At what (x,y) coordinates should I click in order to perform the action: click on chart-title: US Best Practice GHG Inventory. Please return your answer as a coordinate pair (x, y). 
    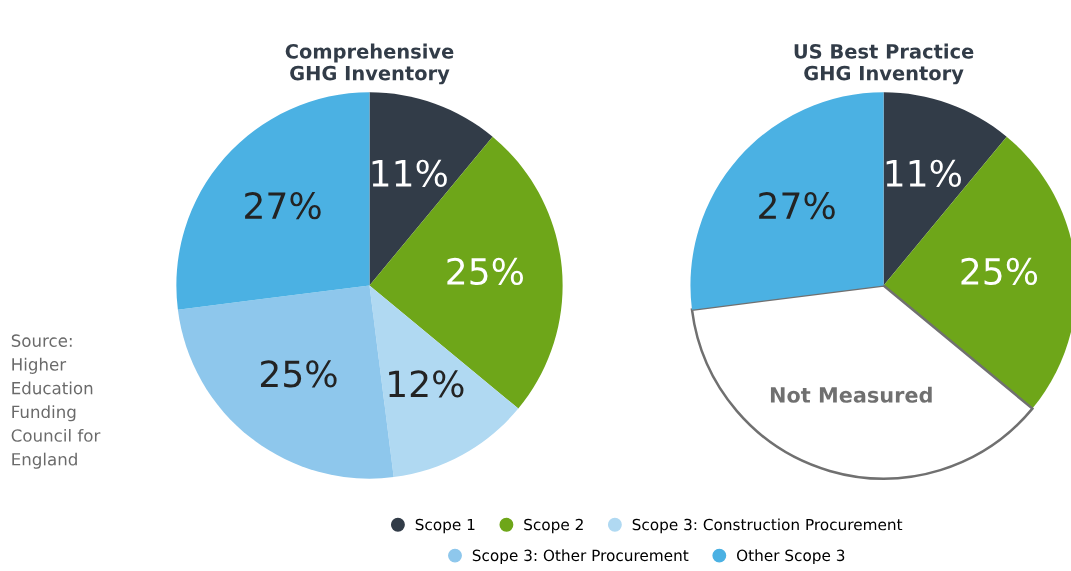
    Looking at the image, I should click on (884, 64).